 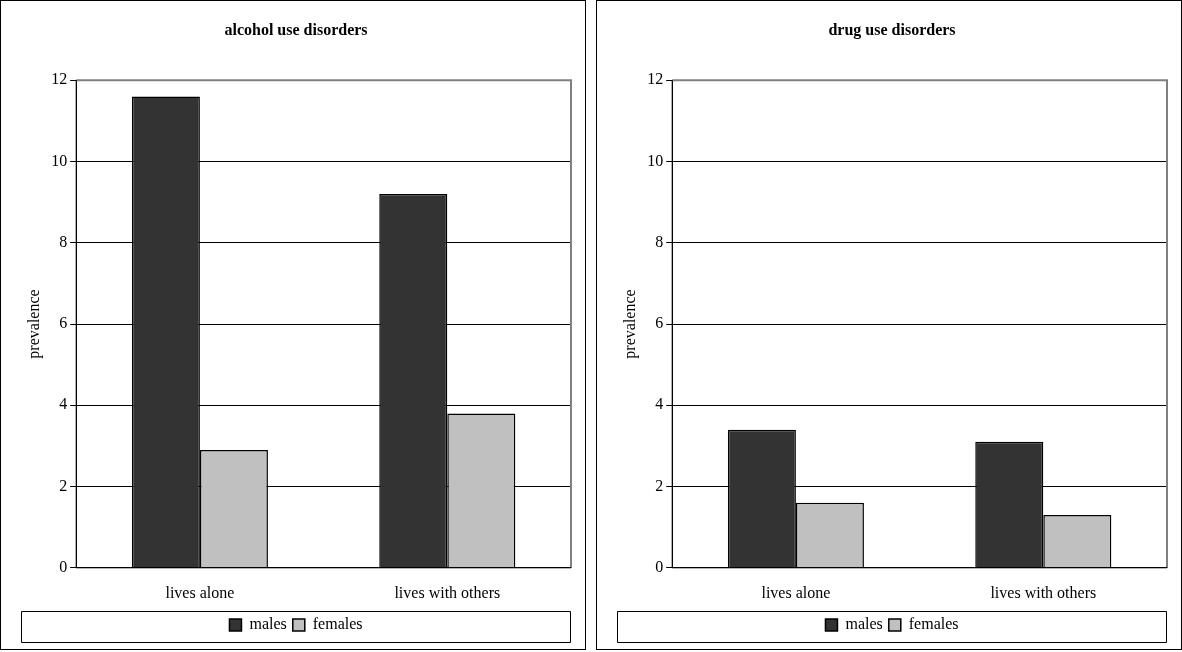 I want to click on chart-title: drug use disorders, so click(x=892, y=29).